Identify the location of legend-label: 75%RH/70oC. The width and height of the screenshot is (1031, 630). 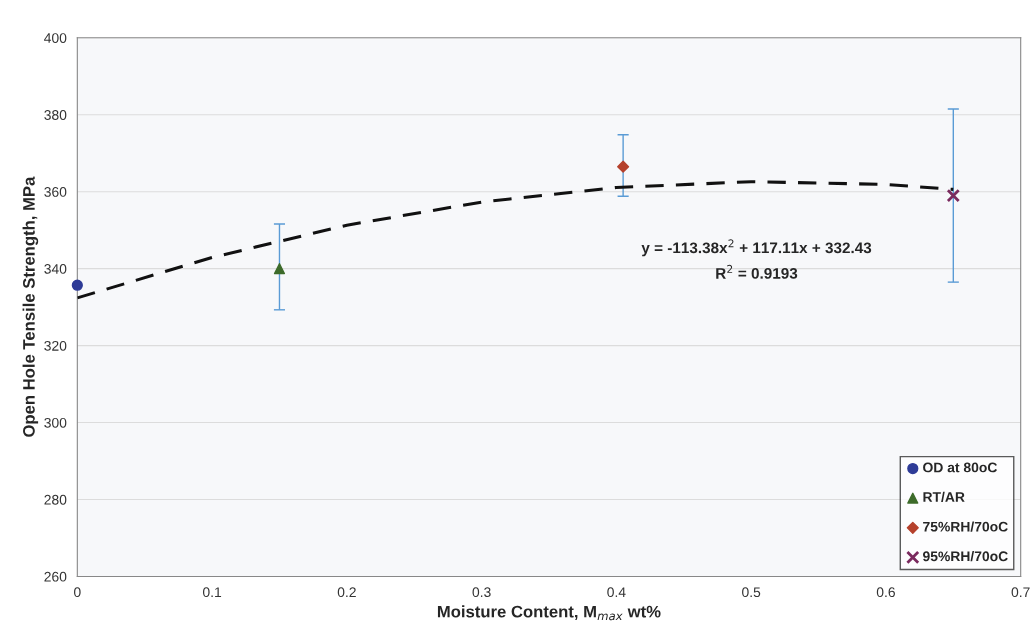
(965, 526).